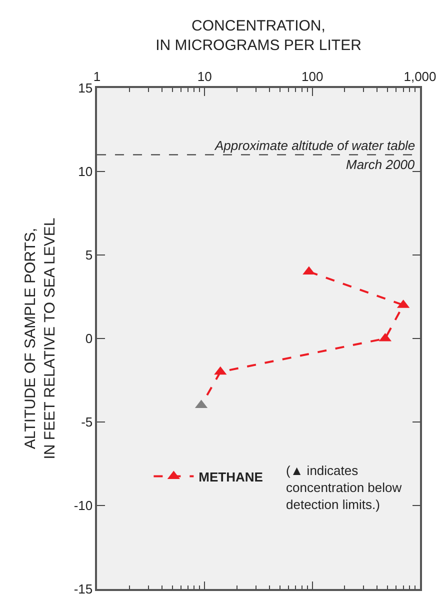  What do you see at coordinates (344, 487) in the screenshot?
I see `annotation: (▲ indicates concentration below detection limits.)` at bounding box center [344, 487].